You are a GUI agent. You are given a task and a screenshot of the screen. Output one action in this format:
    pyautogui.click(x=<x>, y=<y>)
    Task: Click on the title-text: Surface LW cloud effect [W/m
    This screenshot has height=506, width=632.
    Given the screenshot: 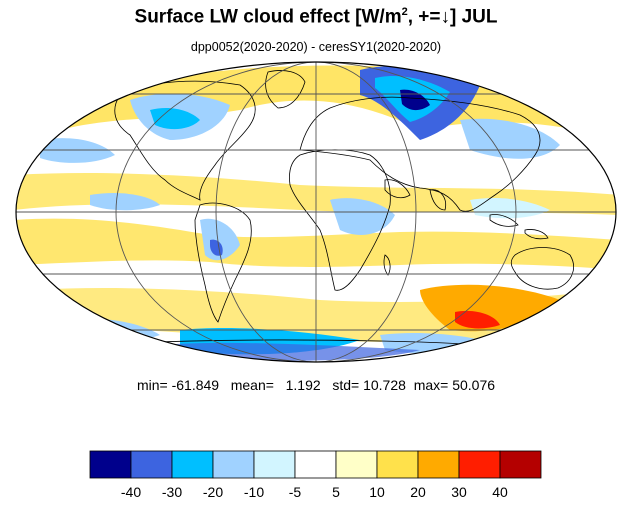 What is the action you would take?
    pyautogui.click(x=268, y=17)
    